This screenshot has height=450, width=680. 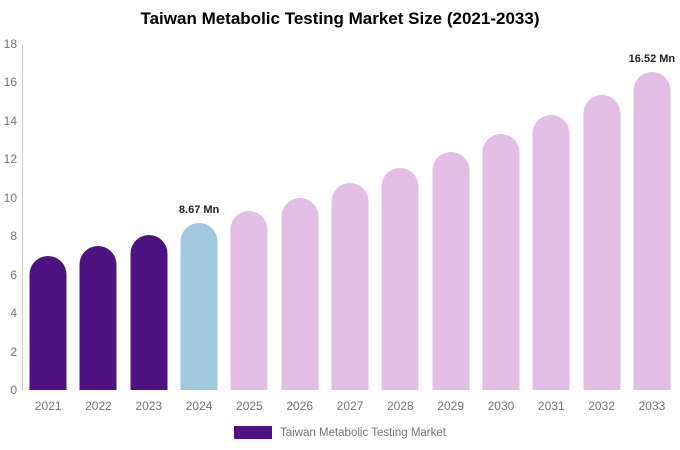 What do you see at coordinates (350, 286) in the screenshot?
I see `bar-2027` at bounding box center [350, 286].